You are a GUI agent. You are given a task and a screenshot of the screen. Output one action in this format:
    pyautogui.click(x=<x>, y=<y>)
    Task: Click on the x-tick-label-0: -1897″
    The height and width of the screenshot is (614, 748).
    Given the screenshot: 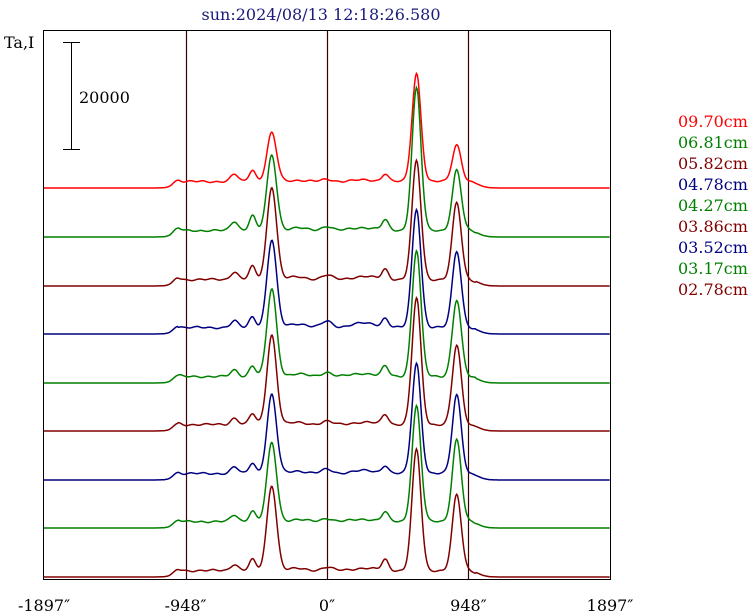 What is the action you would take?
    pyautogui.click(x=44, y=605)
    